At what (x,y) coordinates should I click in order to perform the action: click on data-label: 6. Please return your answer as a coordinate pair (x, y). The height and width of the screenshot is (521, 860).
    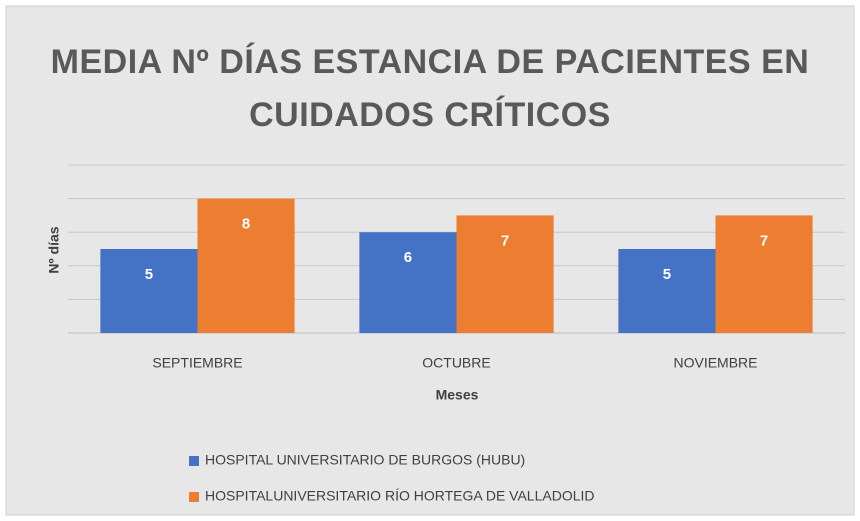
    Looking at the image, I should click on (408, 257).